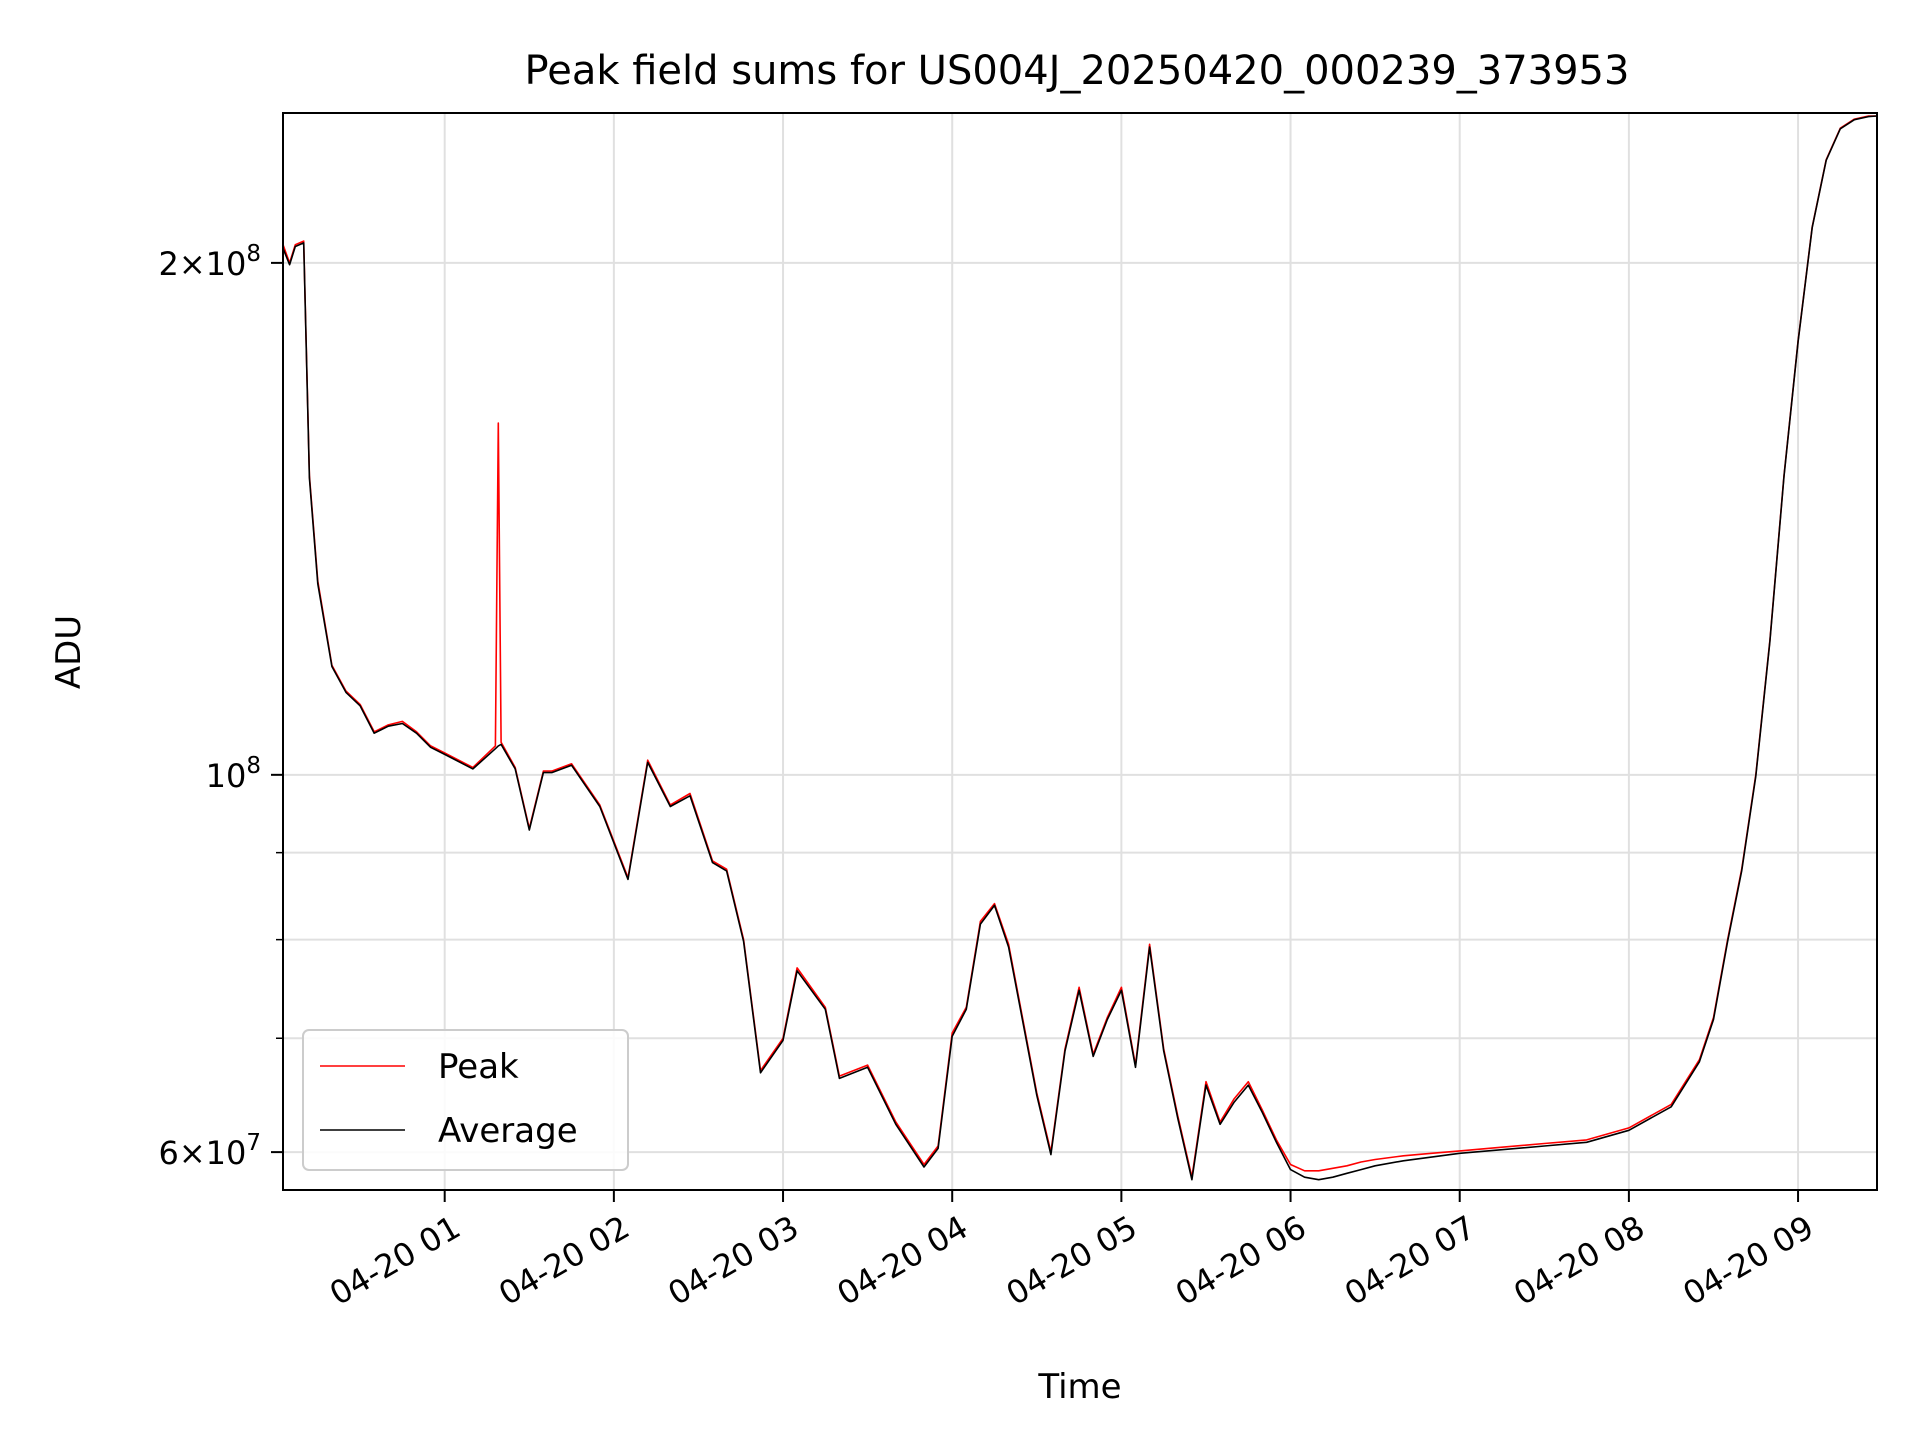  I want to click on legend: Peak Average, so click(465, 1100).